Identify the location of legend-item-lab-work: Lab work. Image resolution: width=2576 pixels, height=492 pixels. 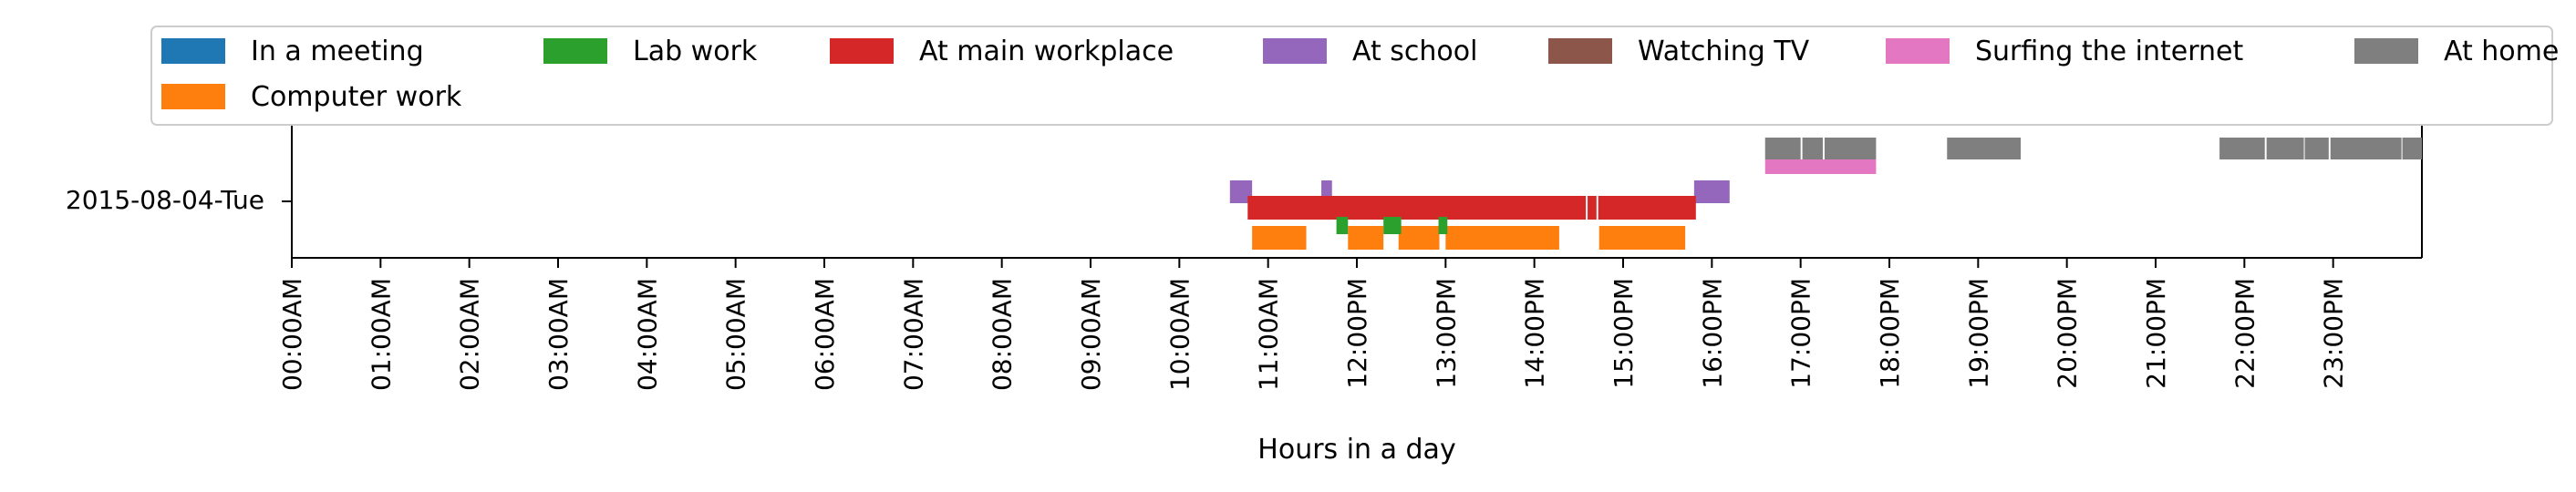
(650, 52).